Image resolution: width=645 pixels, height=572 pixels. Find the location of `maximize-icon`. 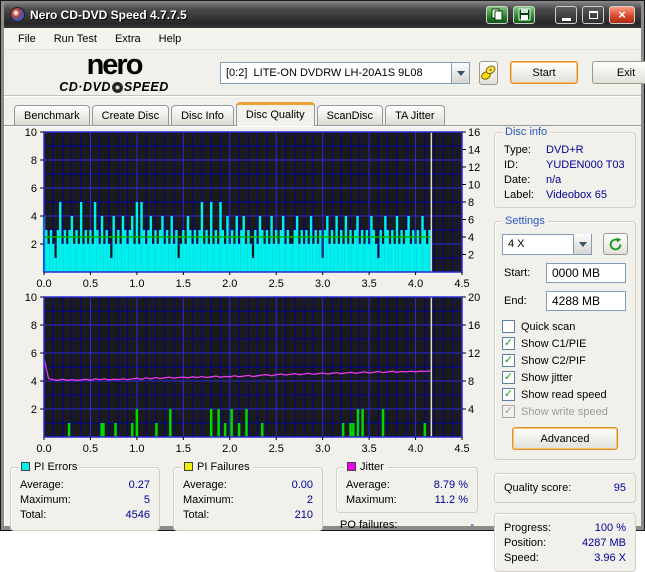

maximize-icon is located at coordinates (593, 14).